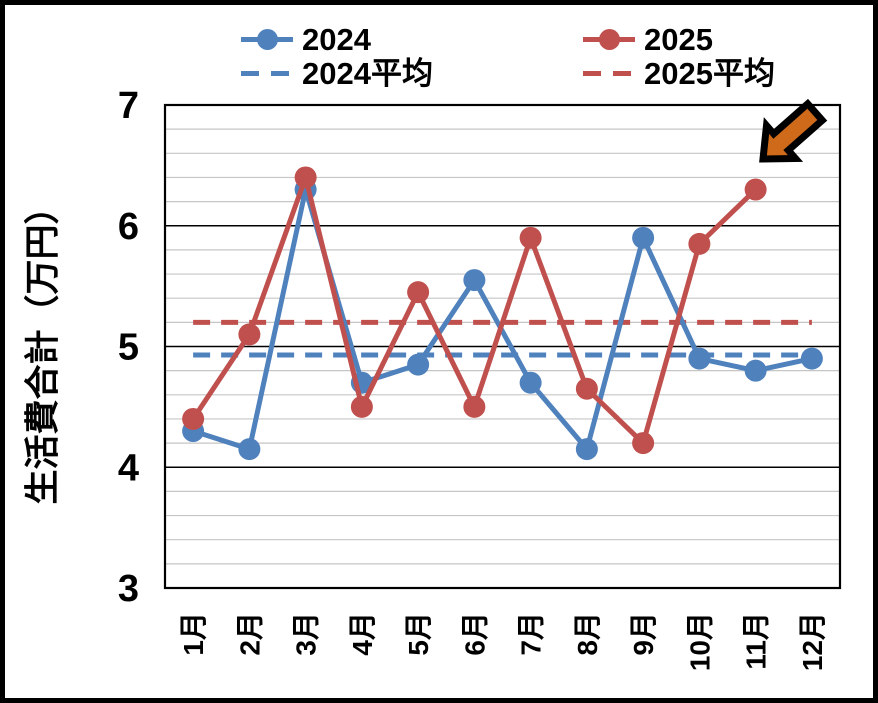 This screenshot has height=703, width=878. Describe the element at coordinates (128, 589) in the screenshot. I see `y-tick-label: 3` at that location.